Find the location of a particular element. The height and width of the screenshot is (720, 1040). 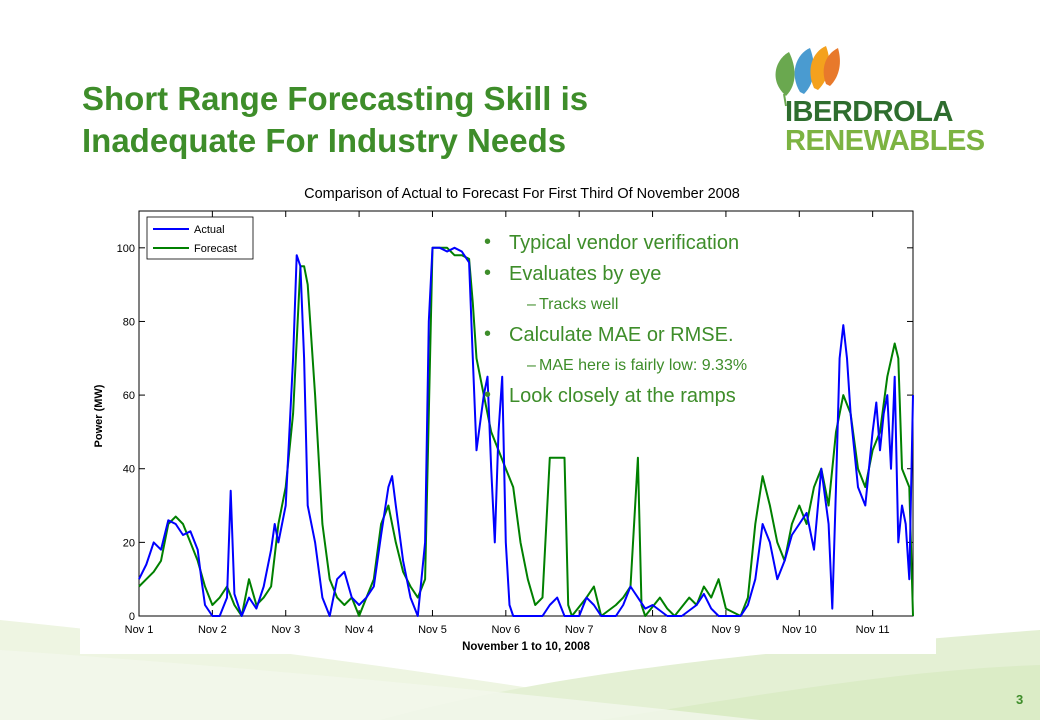

bullet-item: Evaluates by eye is located at coordinates (662, 274).